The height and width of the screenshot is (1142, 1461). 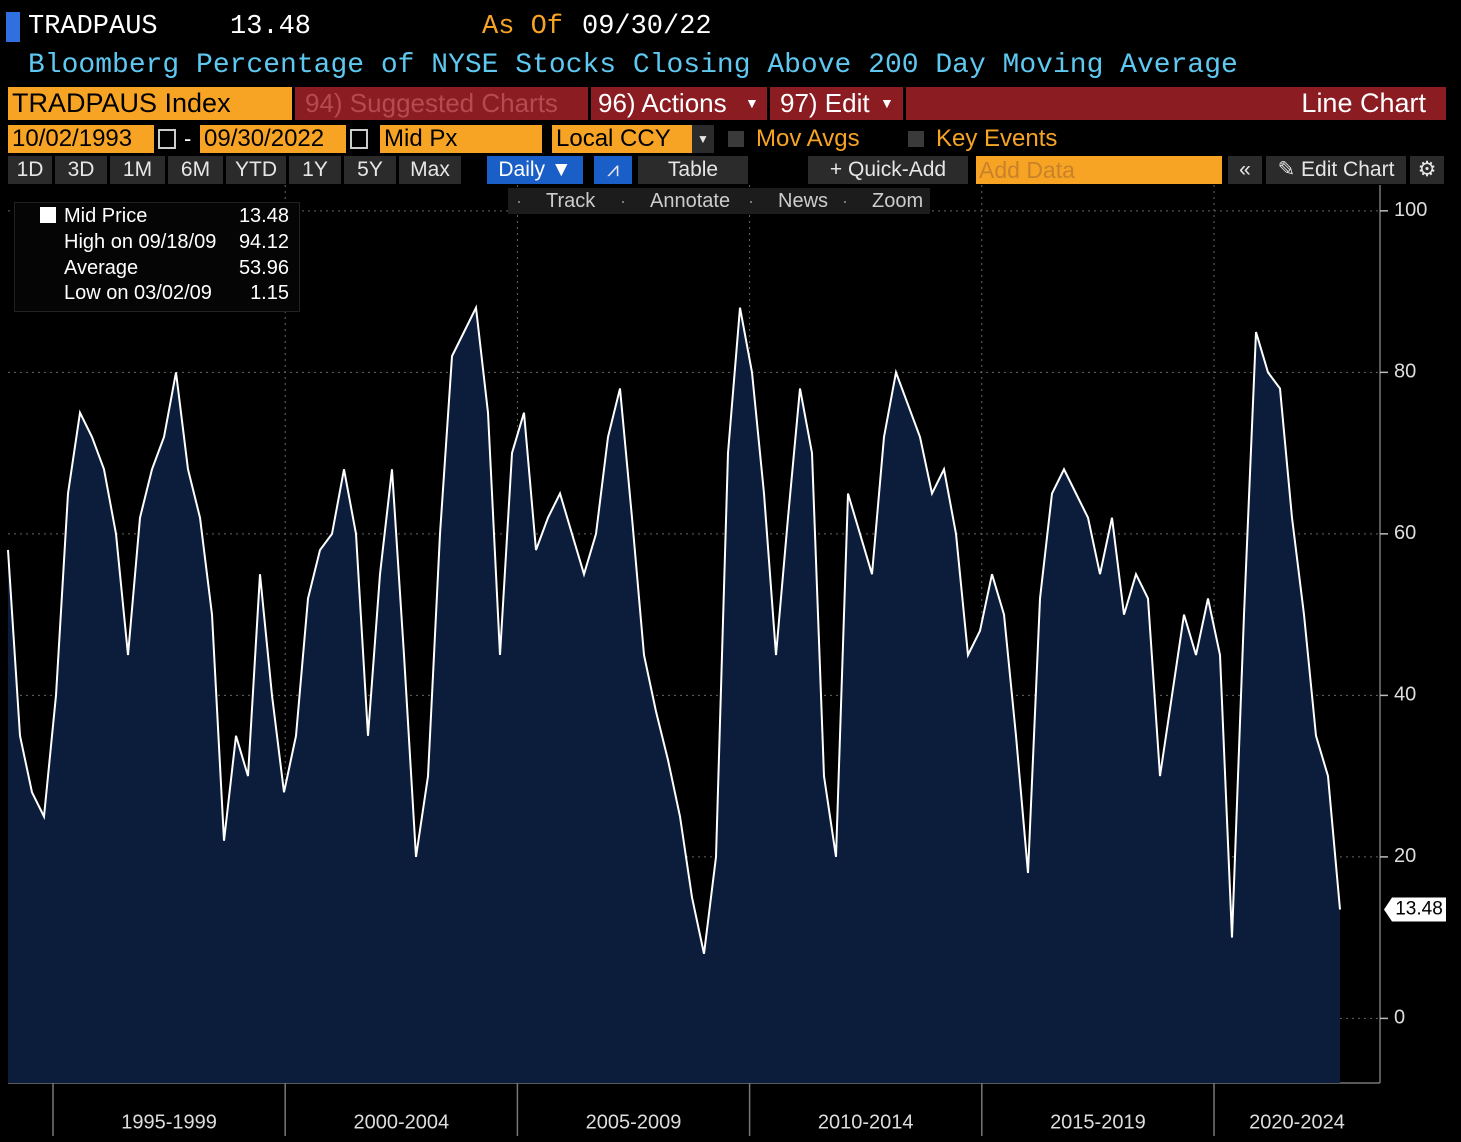 I want to click on last-value-tag, so click(x=1415, y=909).